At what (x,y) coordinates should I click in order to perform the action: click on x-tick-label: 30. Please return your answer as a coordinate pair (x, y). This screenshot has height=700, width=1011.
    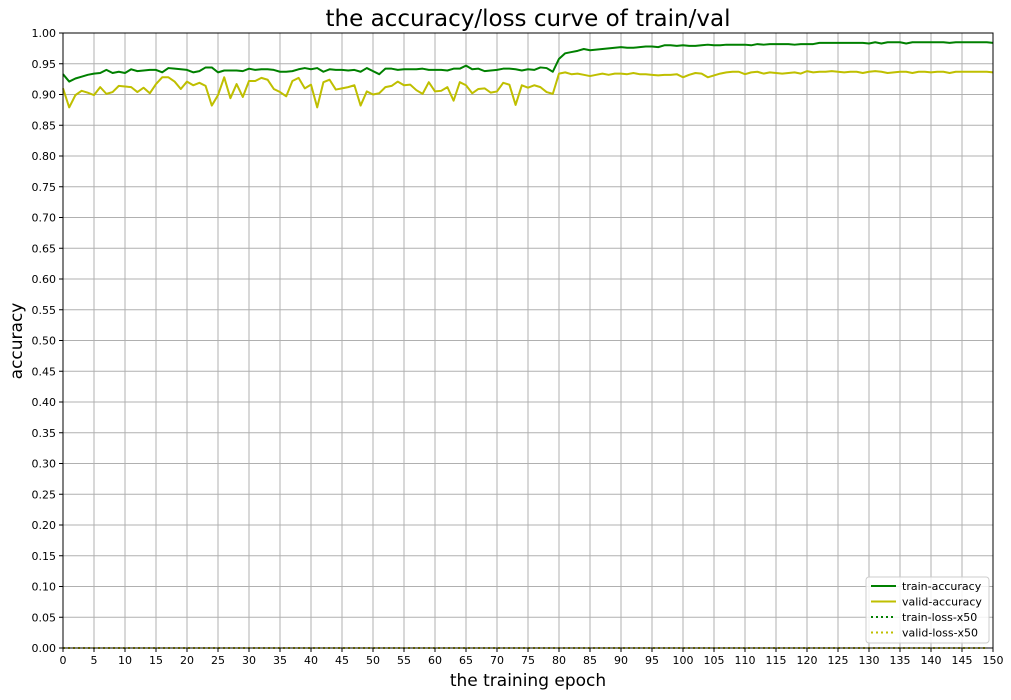
    Looking at the image, I should click on (249, 660).